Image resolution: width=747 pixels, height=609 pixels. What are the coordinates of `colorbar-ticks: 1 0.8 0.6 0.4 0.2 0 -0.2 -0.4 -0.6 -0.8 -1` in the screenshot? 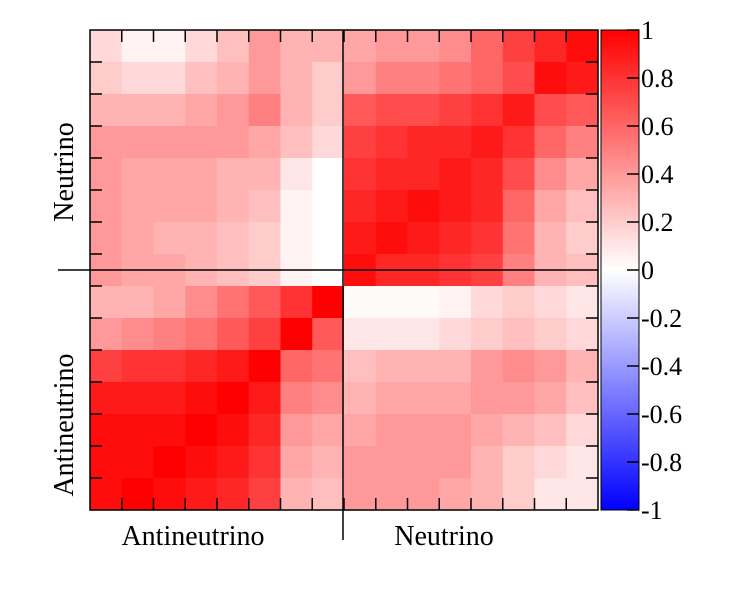 It's located at (654, 270).